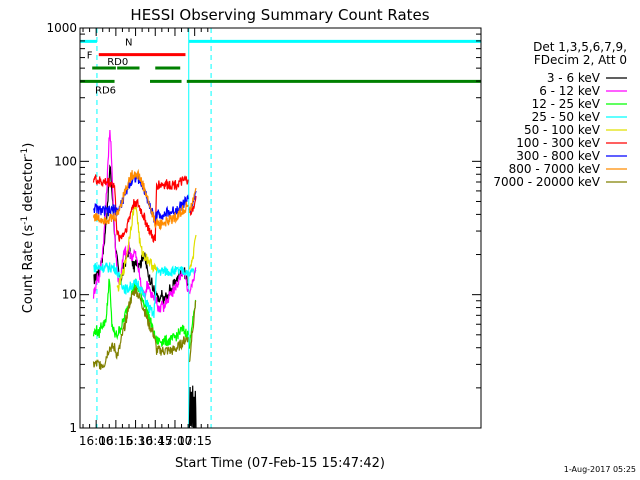 The image size is (640, 480). Describe the element at coordinates (570, 91) in the screenshot. I see `legend-label-1: 6 - 12 keV` at that location.